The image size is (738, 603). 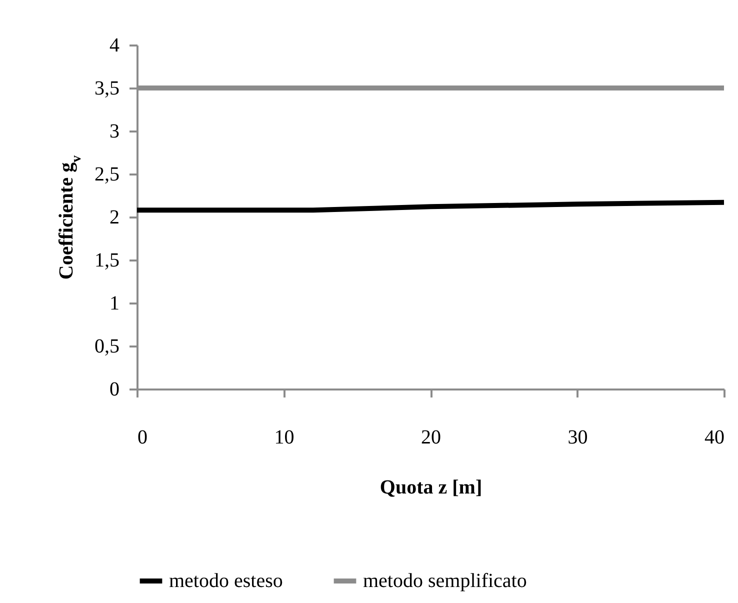 I want to click on y-tick-label: 2, so click(x=115, y=217).